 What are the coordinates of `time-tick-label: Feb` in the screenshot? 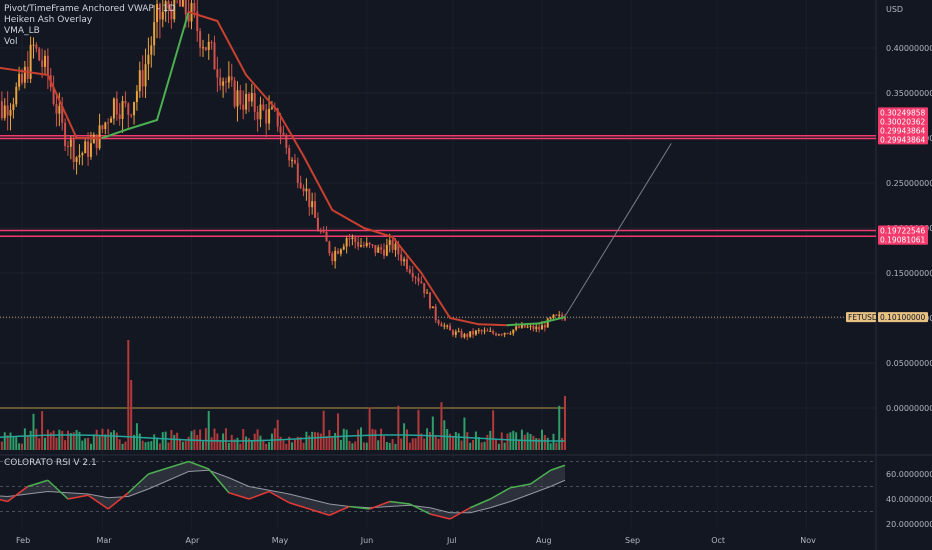 It's located at (23, 540).